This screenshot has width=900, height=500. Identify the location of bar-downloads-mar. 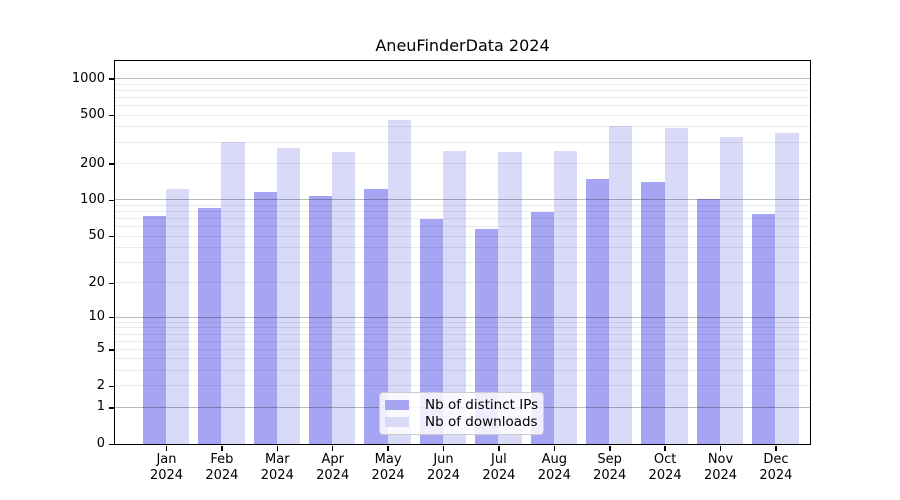
(288, 295).